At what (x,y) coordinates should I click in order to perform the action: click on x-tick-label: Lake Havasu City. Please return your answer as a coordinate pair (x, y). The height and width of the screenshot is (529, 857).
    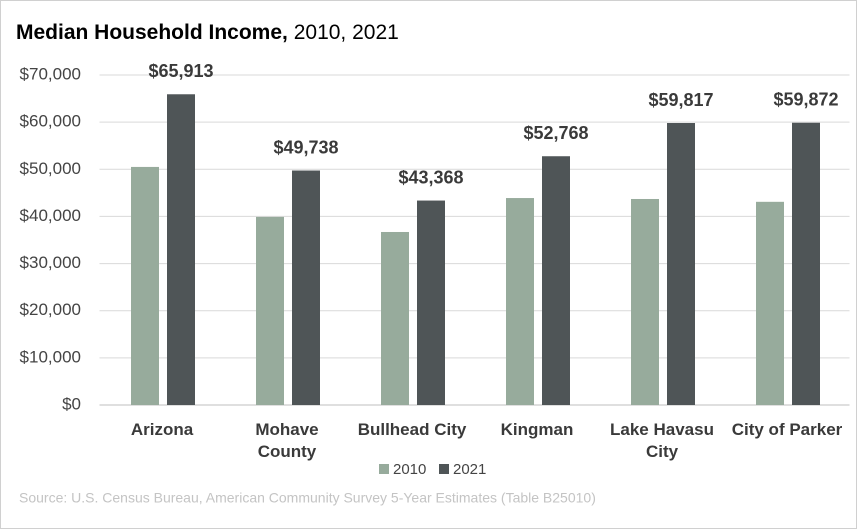
    Looking at the image, I should click on (662, 440).